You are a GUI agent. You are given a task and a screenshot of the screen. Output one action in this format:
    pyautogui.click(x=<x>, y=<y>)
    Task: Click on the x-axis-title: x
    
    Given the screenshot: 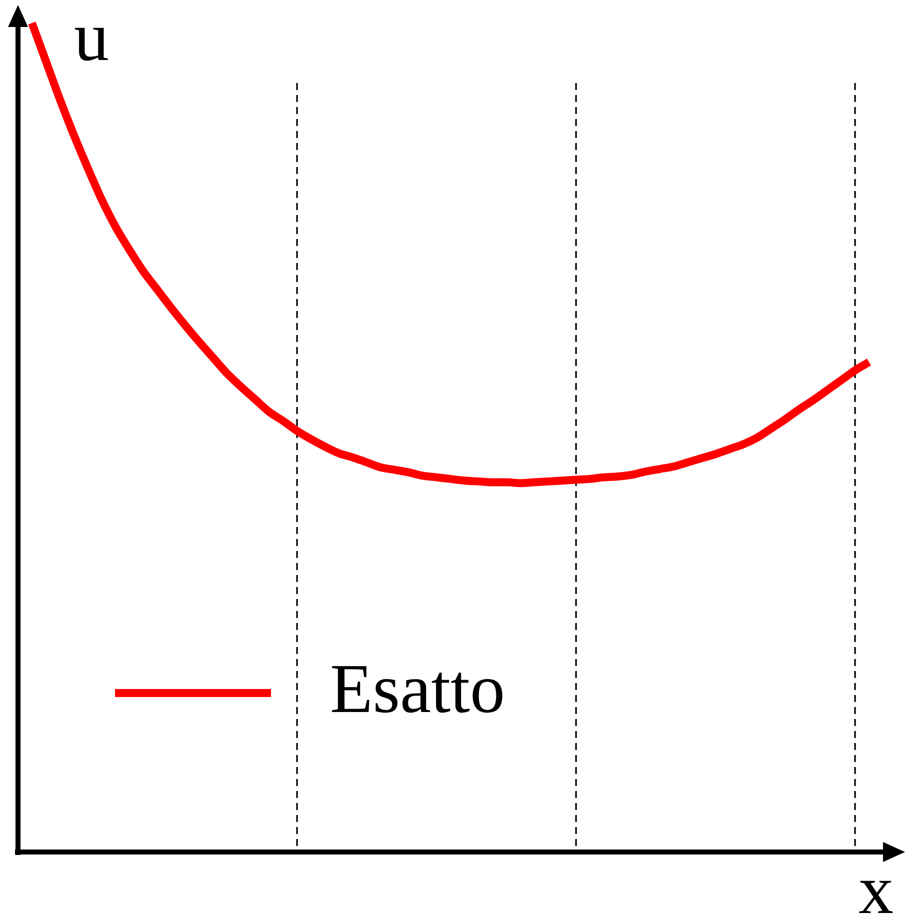 What is the action you would take?
    pyautogui.click(x=876, y=885)
    